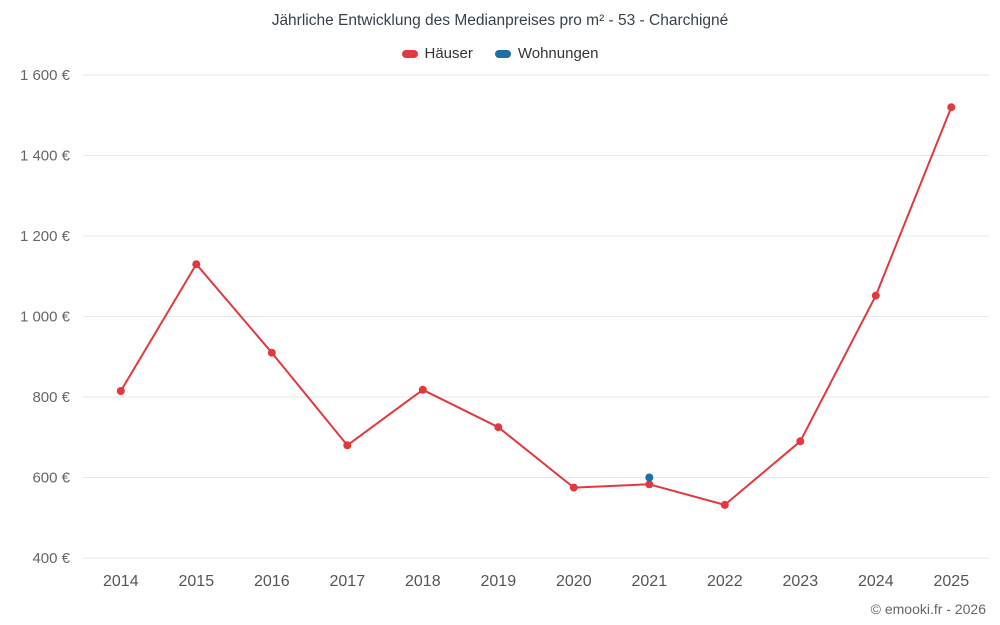 The height and width of the screenshot is (625, 1000). I want to click on x-axis-tick-label: 2025, so click(952, 581).